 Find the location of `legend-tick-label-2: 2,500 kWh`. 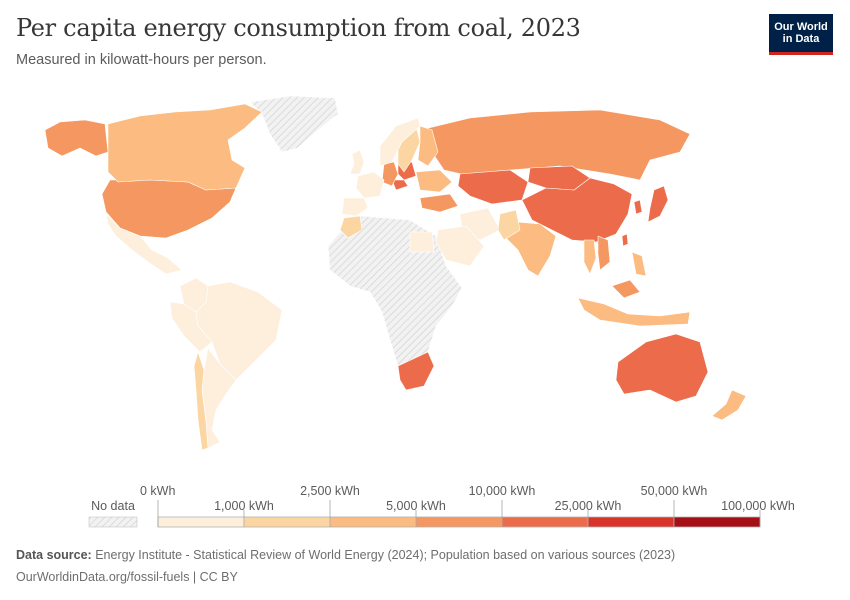

legend-tick-label-2: 2,500 kWh is located at coordinates (330, 491).